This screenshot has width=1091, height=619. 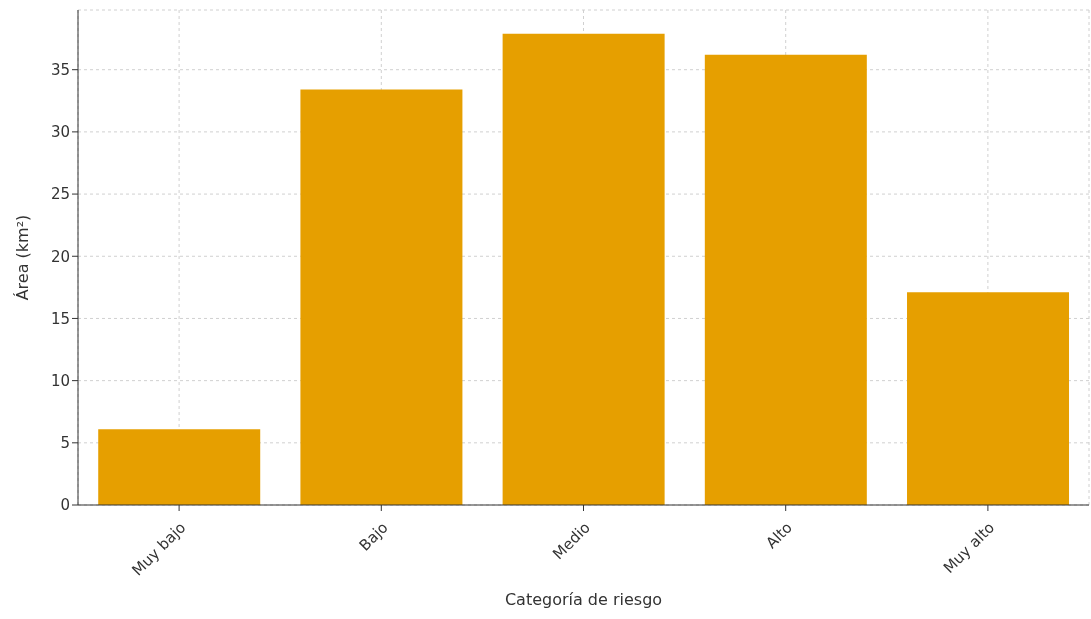 What do you see at coordinates (65, 505) in the screenshot?
I see `y-tick-label: 0` at bounding box center [65, 505].